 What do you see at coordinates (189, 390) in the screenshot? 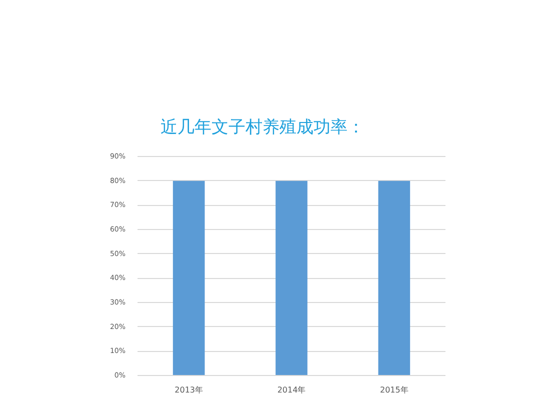
I see `x-tick-label: 2013年` at bounding box center [189, 390].